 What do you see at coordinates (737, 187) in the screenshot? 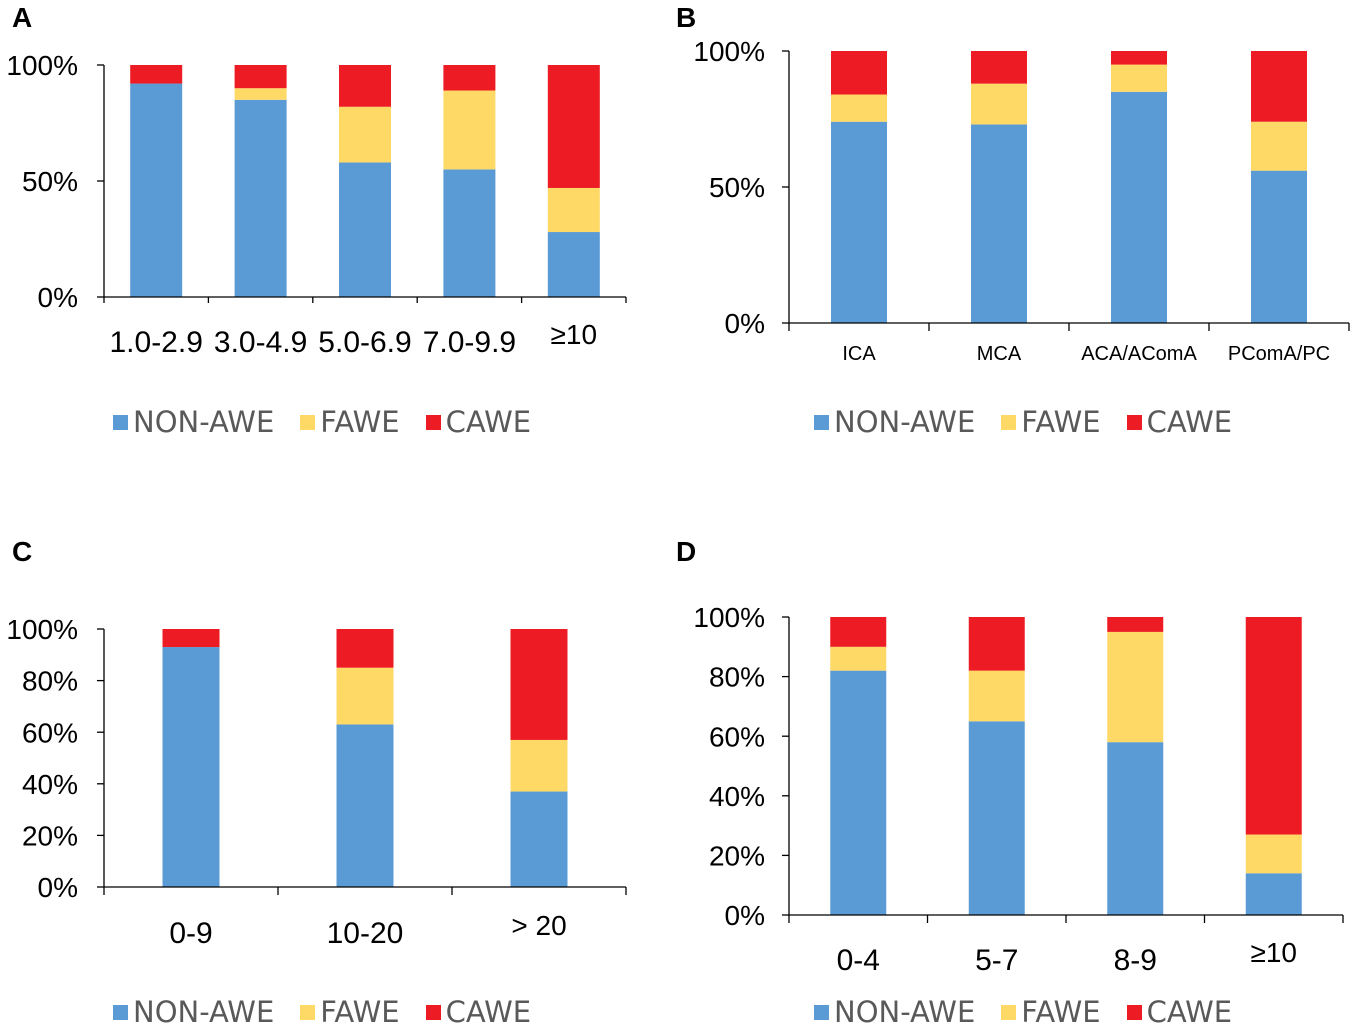
I see `y-tick-label: 50%` at bounding box center [737, 187].